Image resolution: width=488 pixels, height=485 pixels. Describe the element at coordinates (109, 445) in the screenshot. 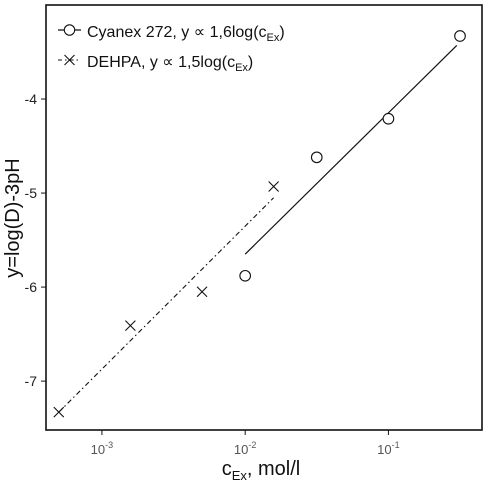

I see `x-tick-exponent: -3` at that location.